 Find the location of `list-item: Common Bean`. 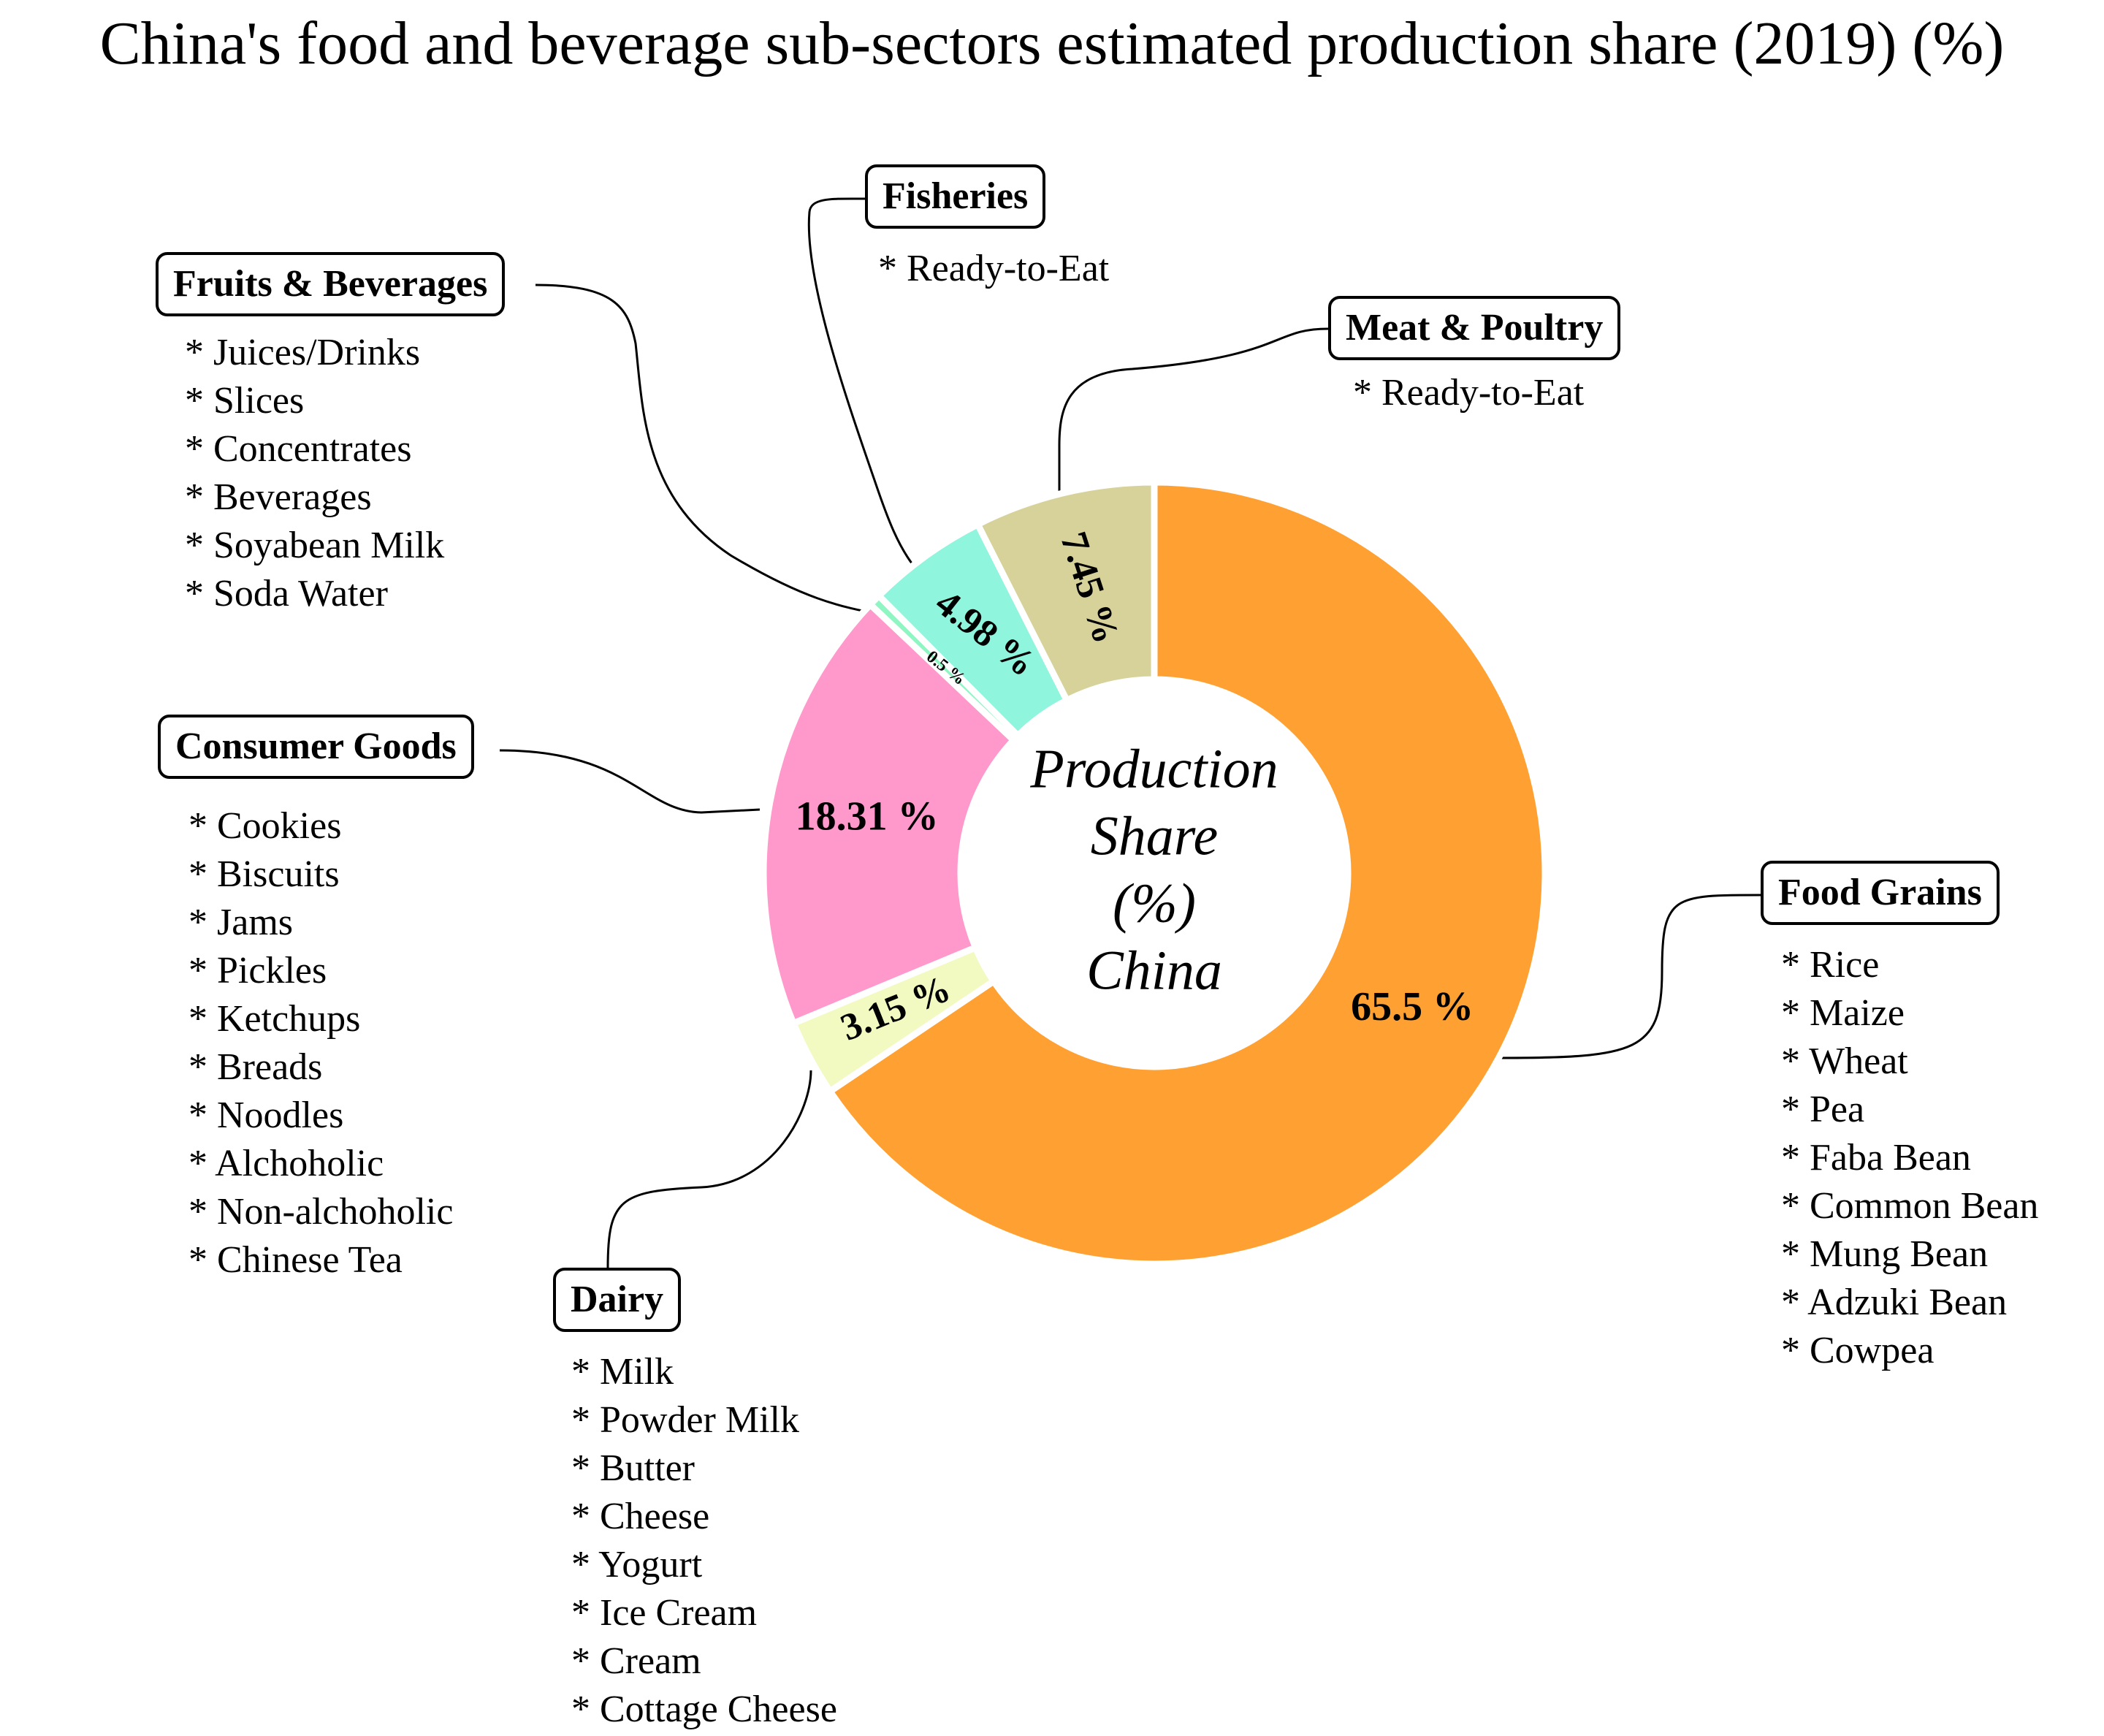

list-item: Common Bean is located at coordinates (1909, 1206).